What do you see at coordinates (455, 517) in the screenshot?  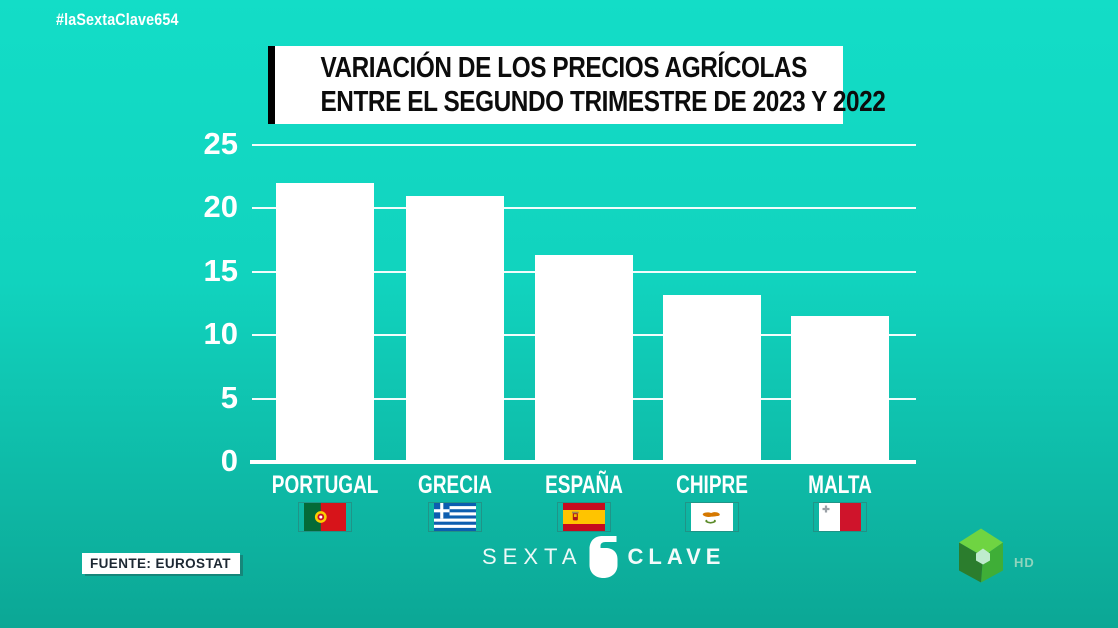 I see `flag-gr-icon` at bounding box center [455, 517].